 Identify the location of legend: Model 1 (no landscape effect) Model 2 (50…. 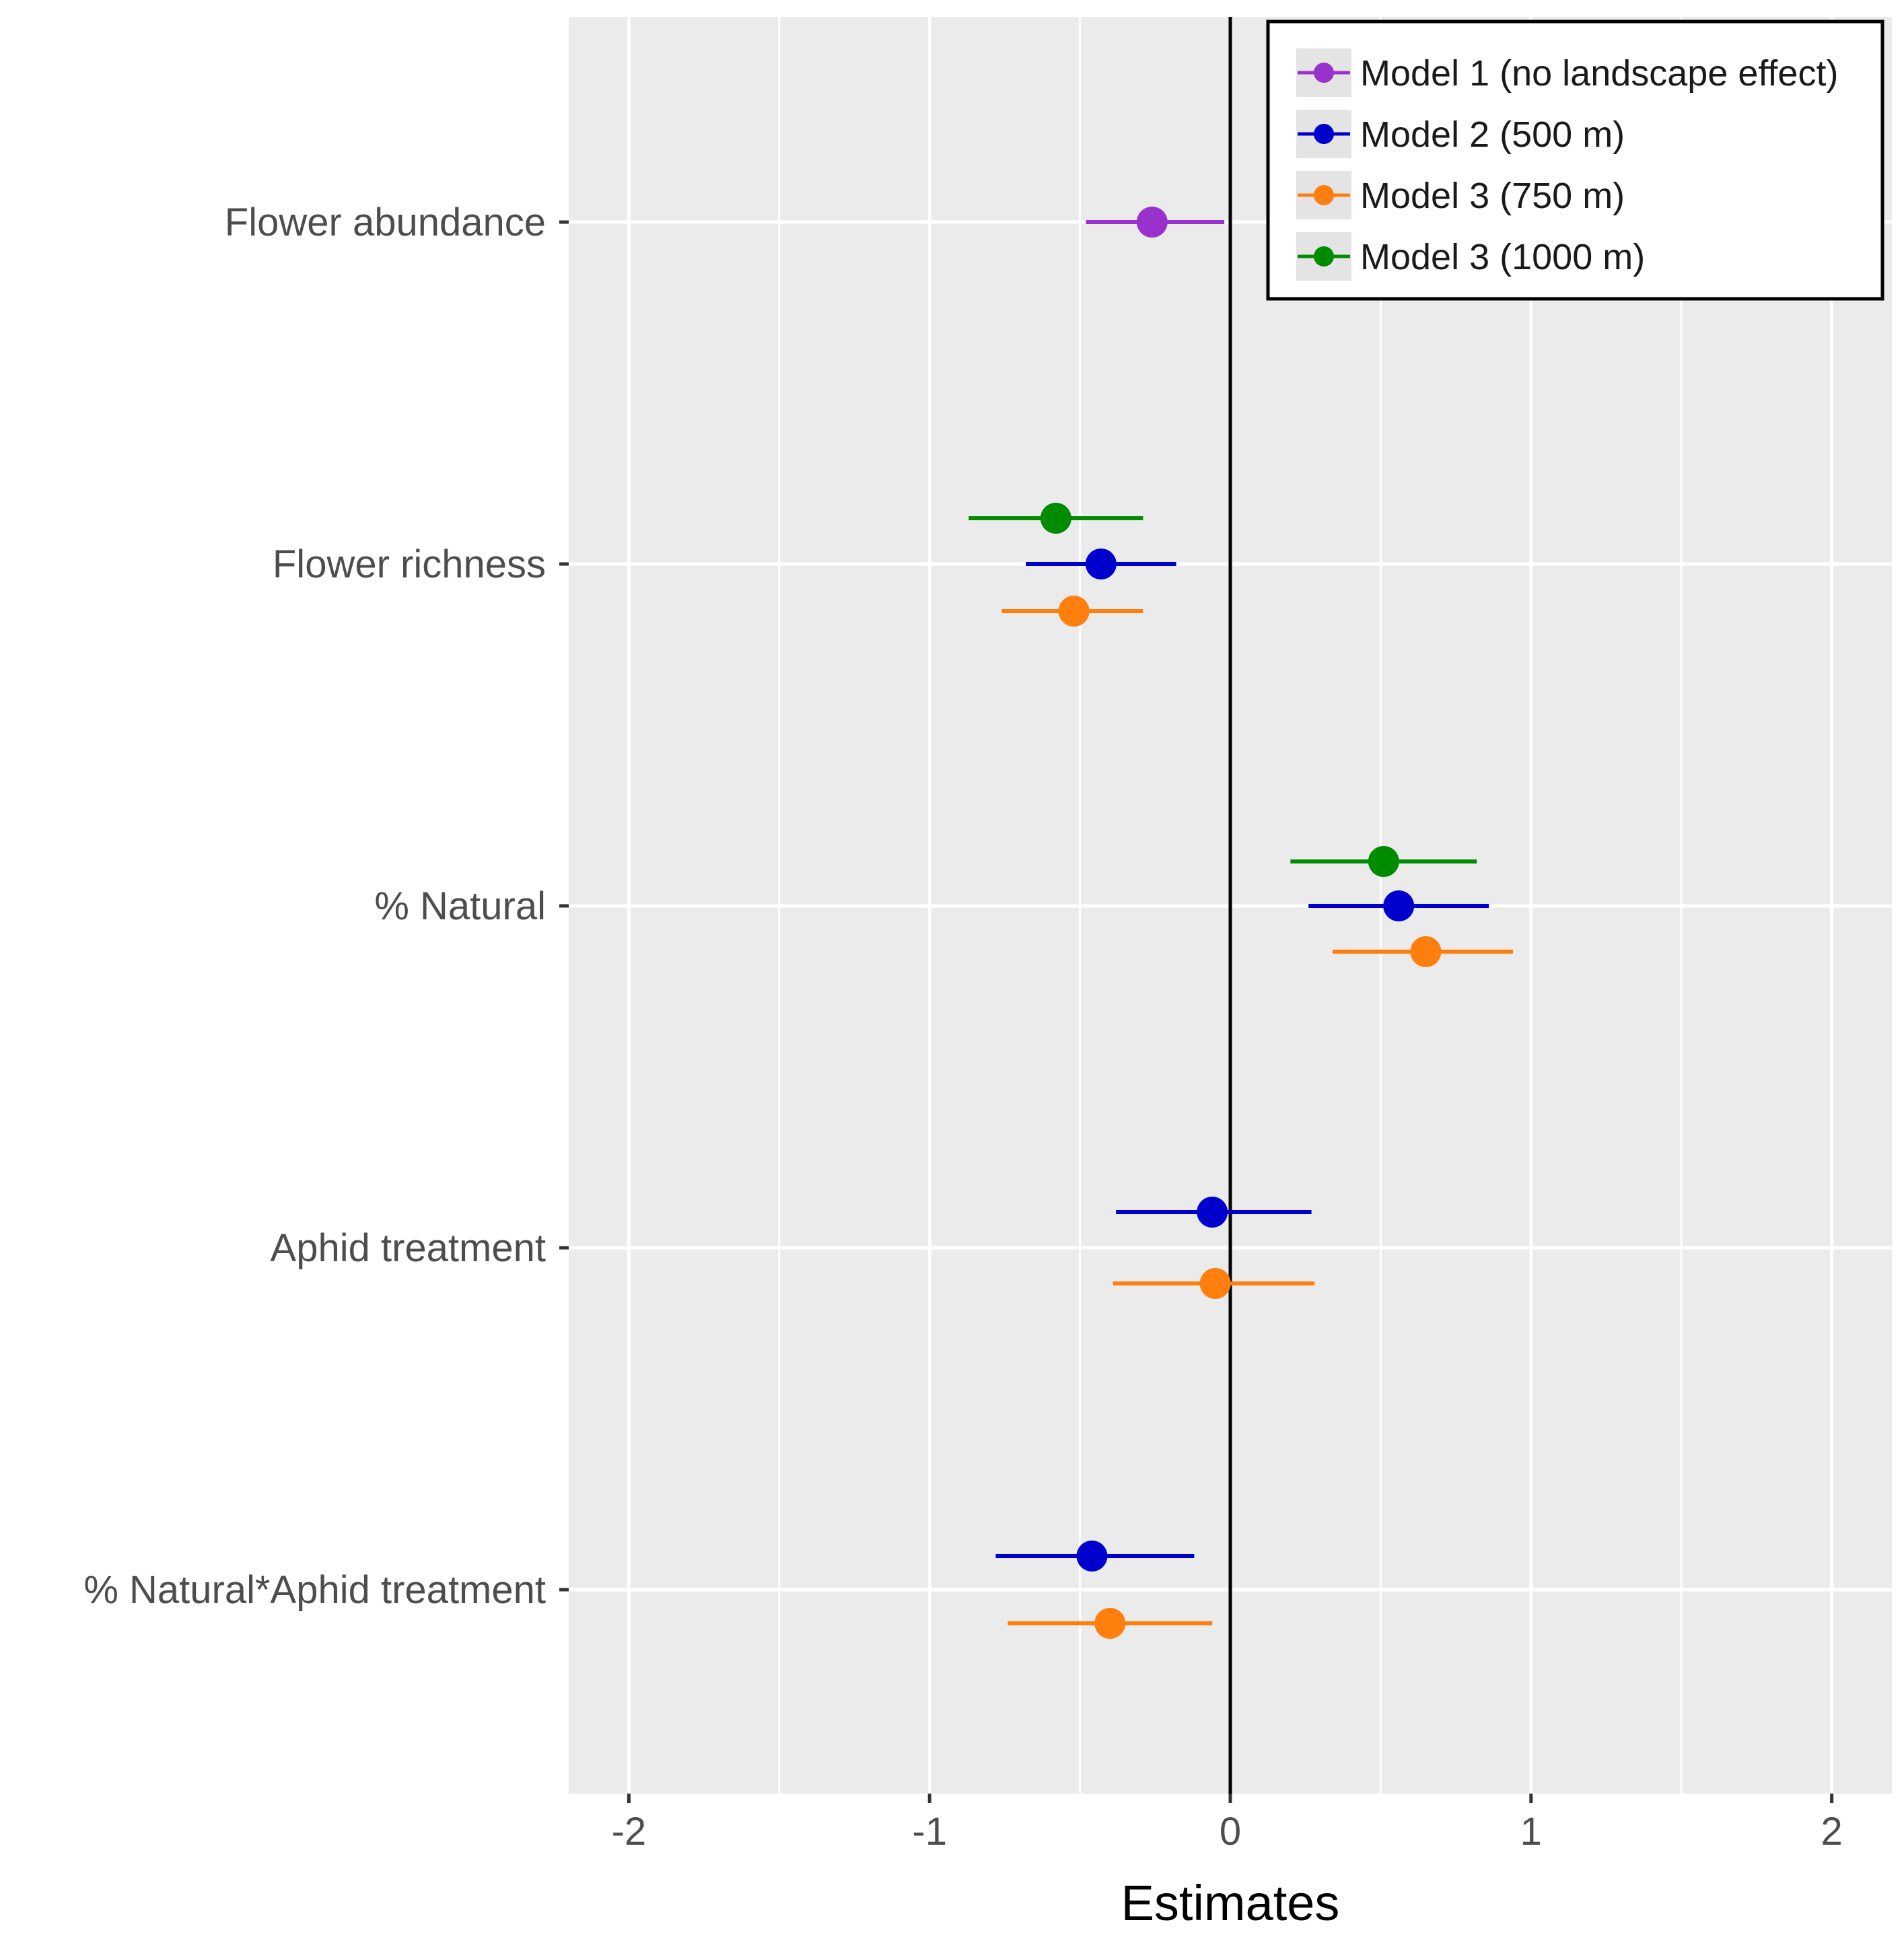
(1575, 160).